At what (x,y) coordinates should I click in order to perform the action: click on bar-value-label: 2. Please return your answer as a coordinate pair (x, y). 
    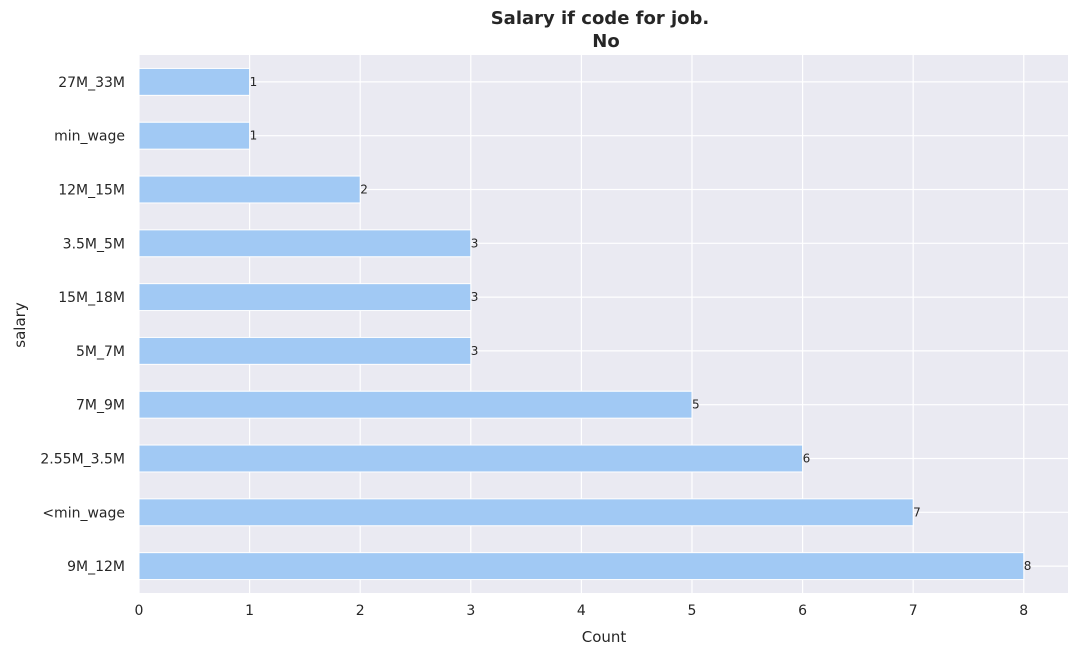
    Looking at the image, I should click on (364, 190).